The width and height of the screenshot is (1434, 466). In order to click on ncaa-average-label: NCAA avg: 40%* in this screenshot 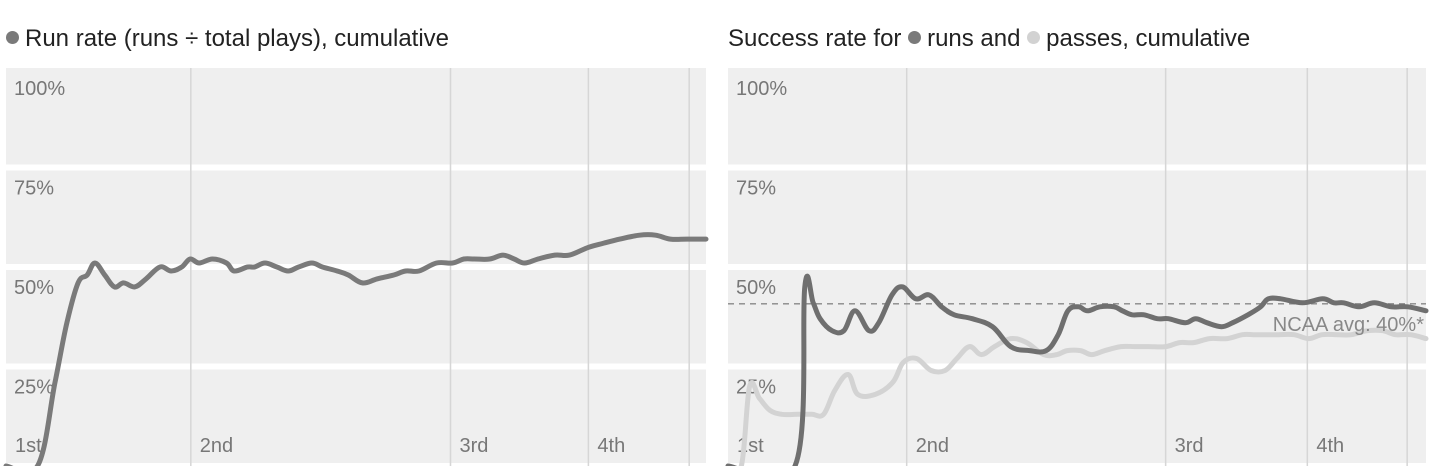, I will do `click(1348, 325)`.